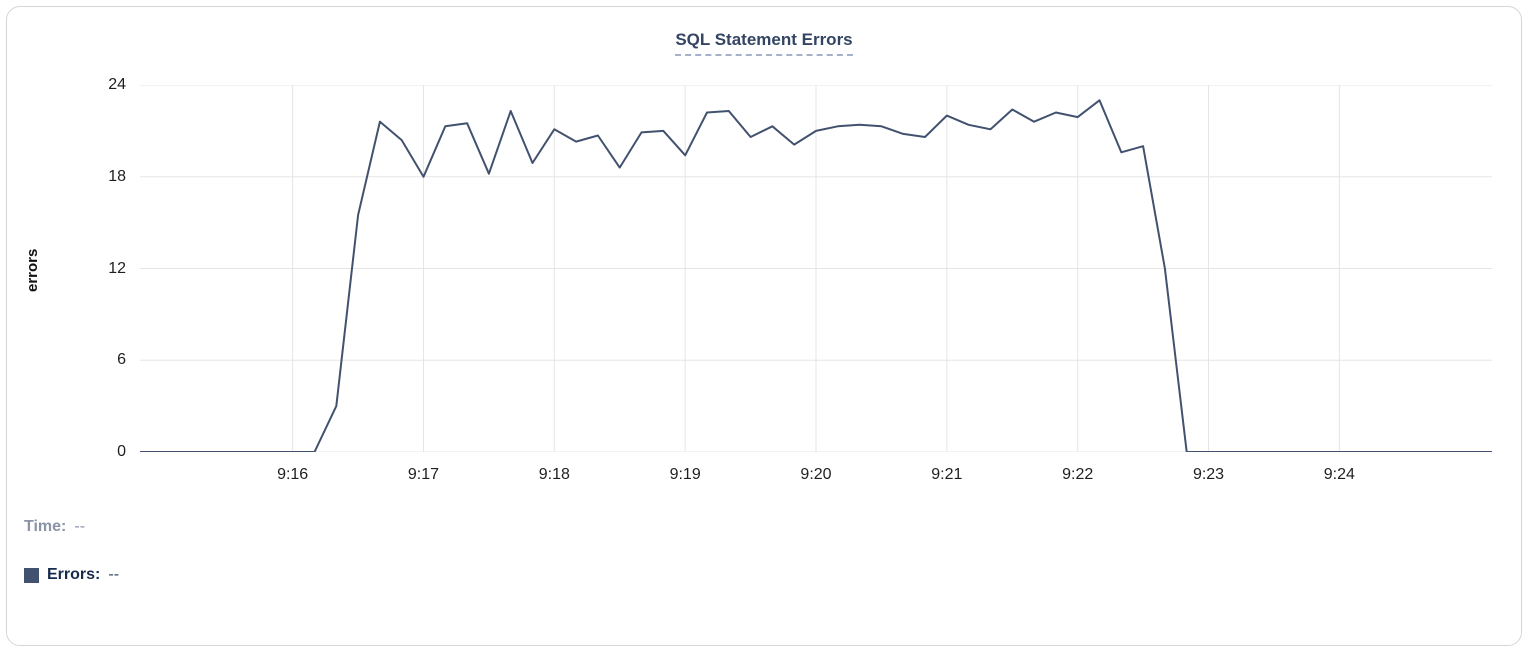 This screenshot has height=652, width=1528. Describe the element at coordinates (114, 574) in the screenshot. I see `errors-readout-value: --` at that location.